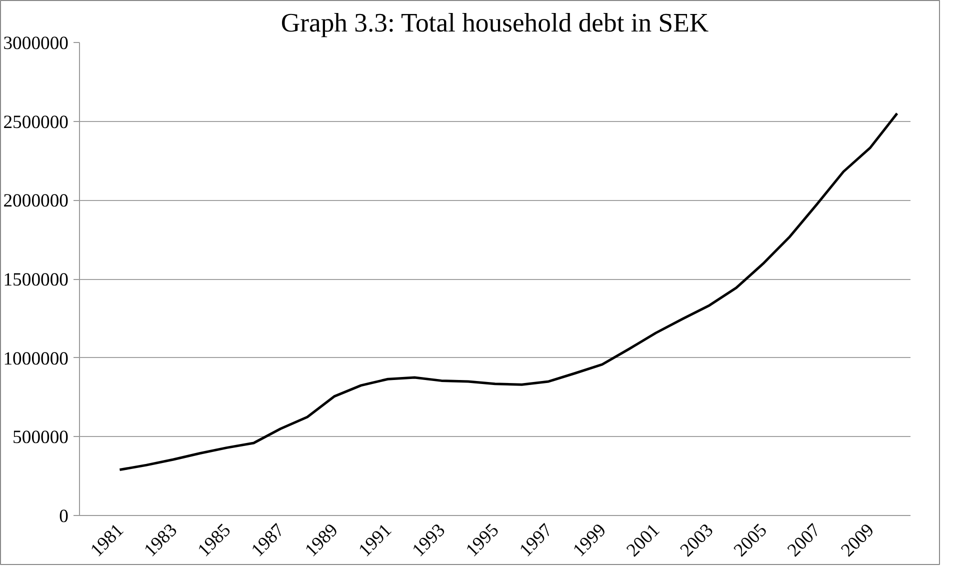 This screenshot has height=579, width=960. What do you see at coordinates (35, 43) in the screenshot?
I see `y-tick-label: 3000000` at bounding box center [35, 43].